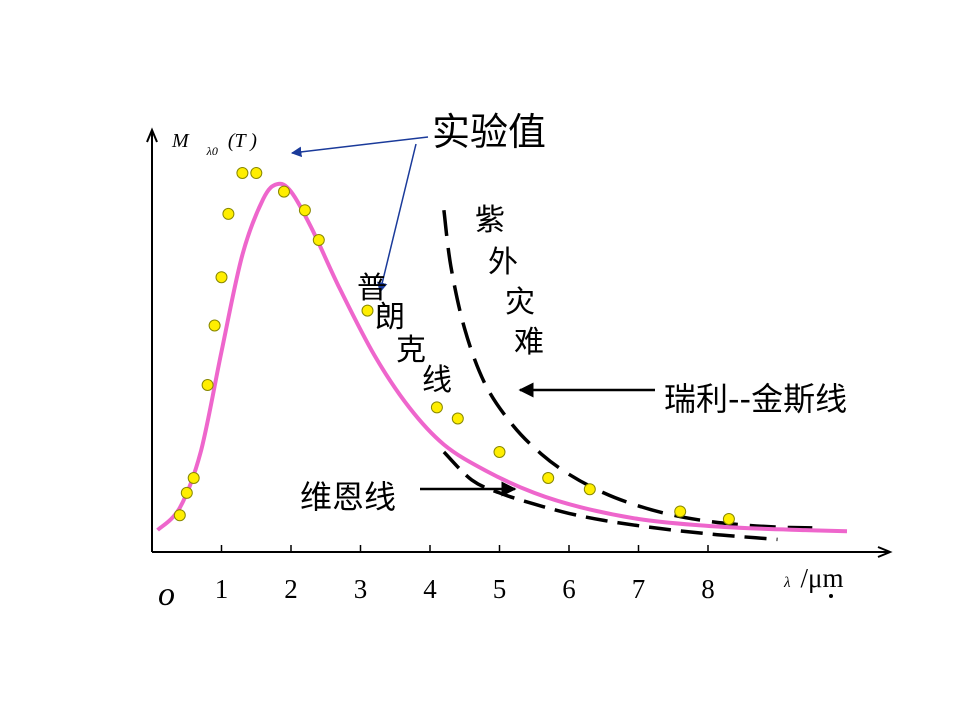 Image resolution: width=960 pixels, height=720 pixels. I want to click on y-axis-label-arg: (T ), so click(242, 141).